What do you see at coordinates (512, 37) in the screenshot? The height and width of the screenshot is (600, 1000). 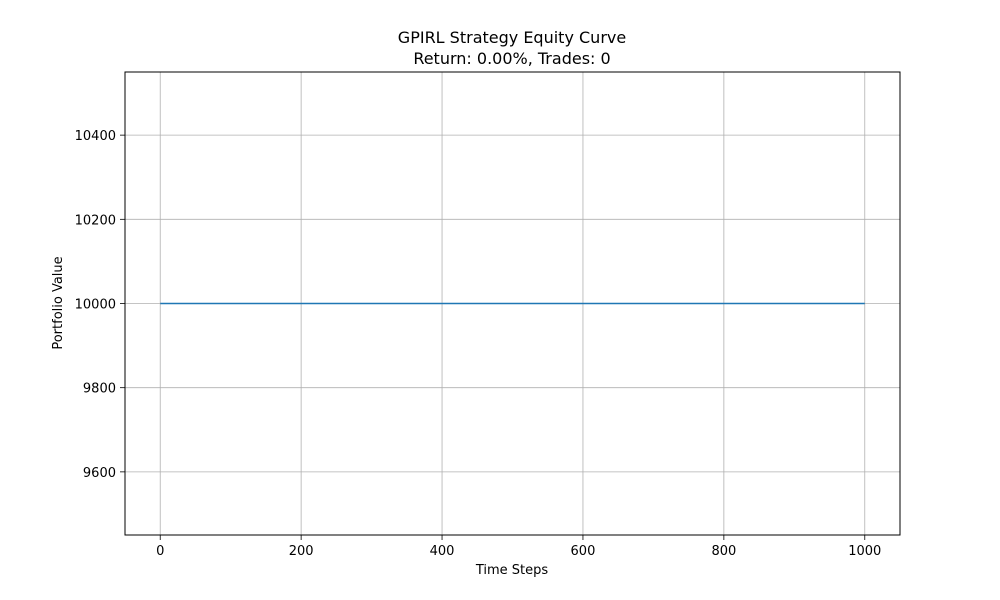 I see `chart-title: GPIRL Strategy Equity Curve` at bounding box center [512, 37].